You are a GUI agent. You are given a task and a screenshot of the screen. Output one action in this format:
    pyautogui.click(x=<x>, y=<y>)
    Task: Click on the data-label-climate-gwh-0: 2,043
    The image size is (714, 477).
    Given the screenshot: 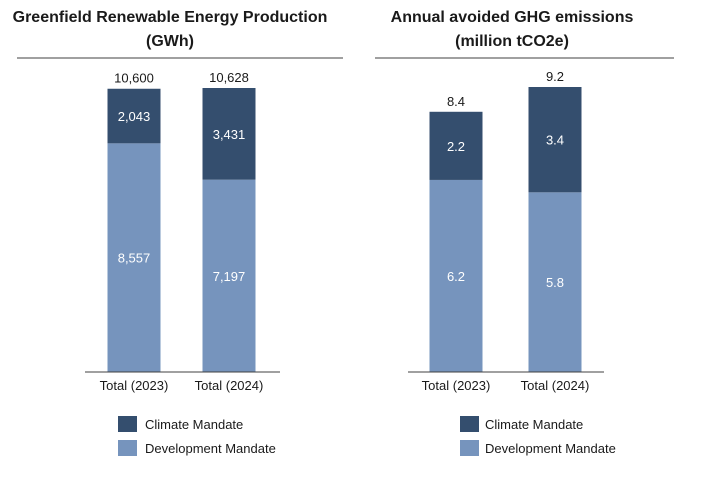 What is the action you would take?
    pyautogui.click(x=134, y=116)
    